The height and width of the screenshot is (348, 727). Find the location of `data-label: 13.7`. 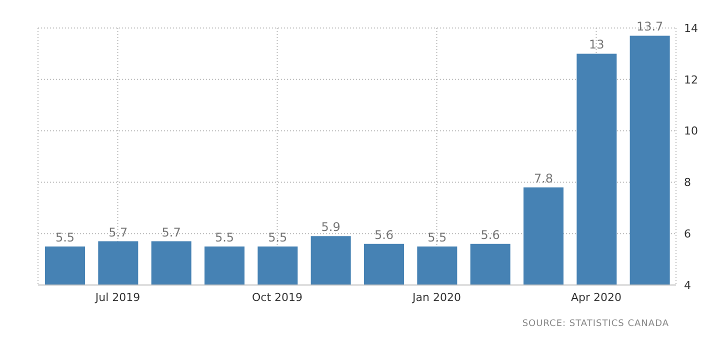

data-label: 13.7 is located at coordinates (650, 27).